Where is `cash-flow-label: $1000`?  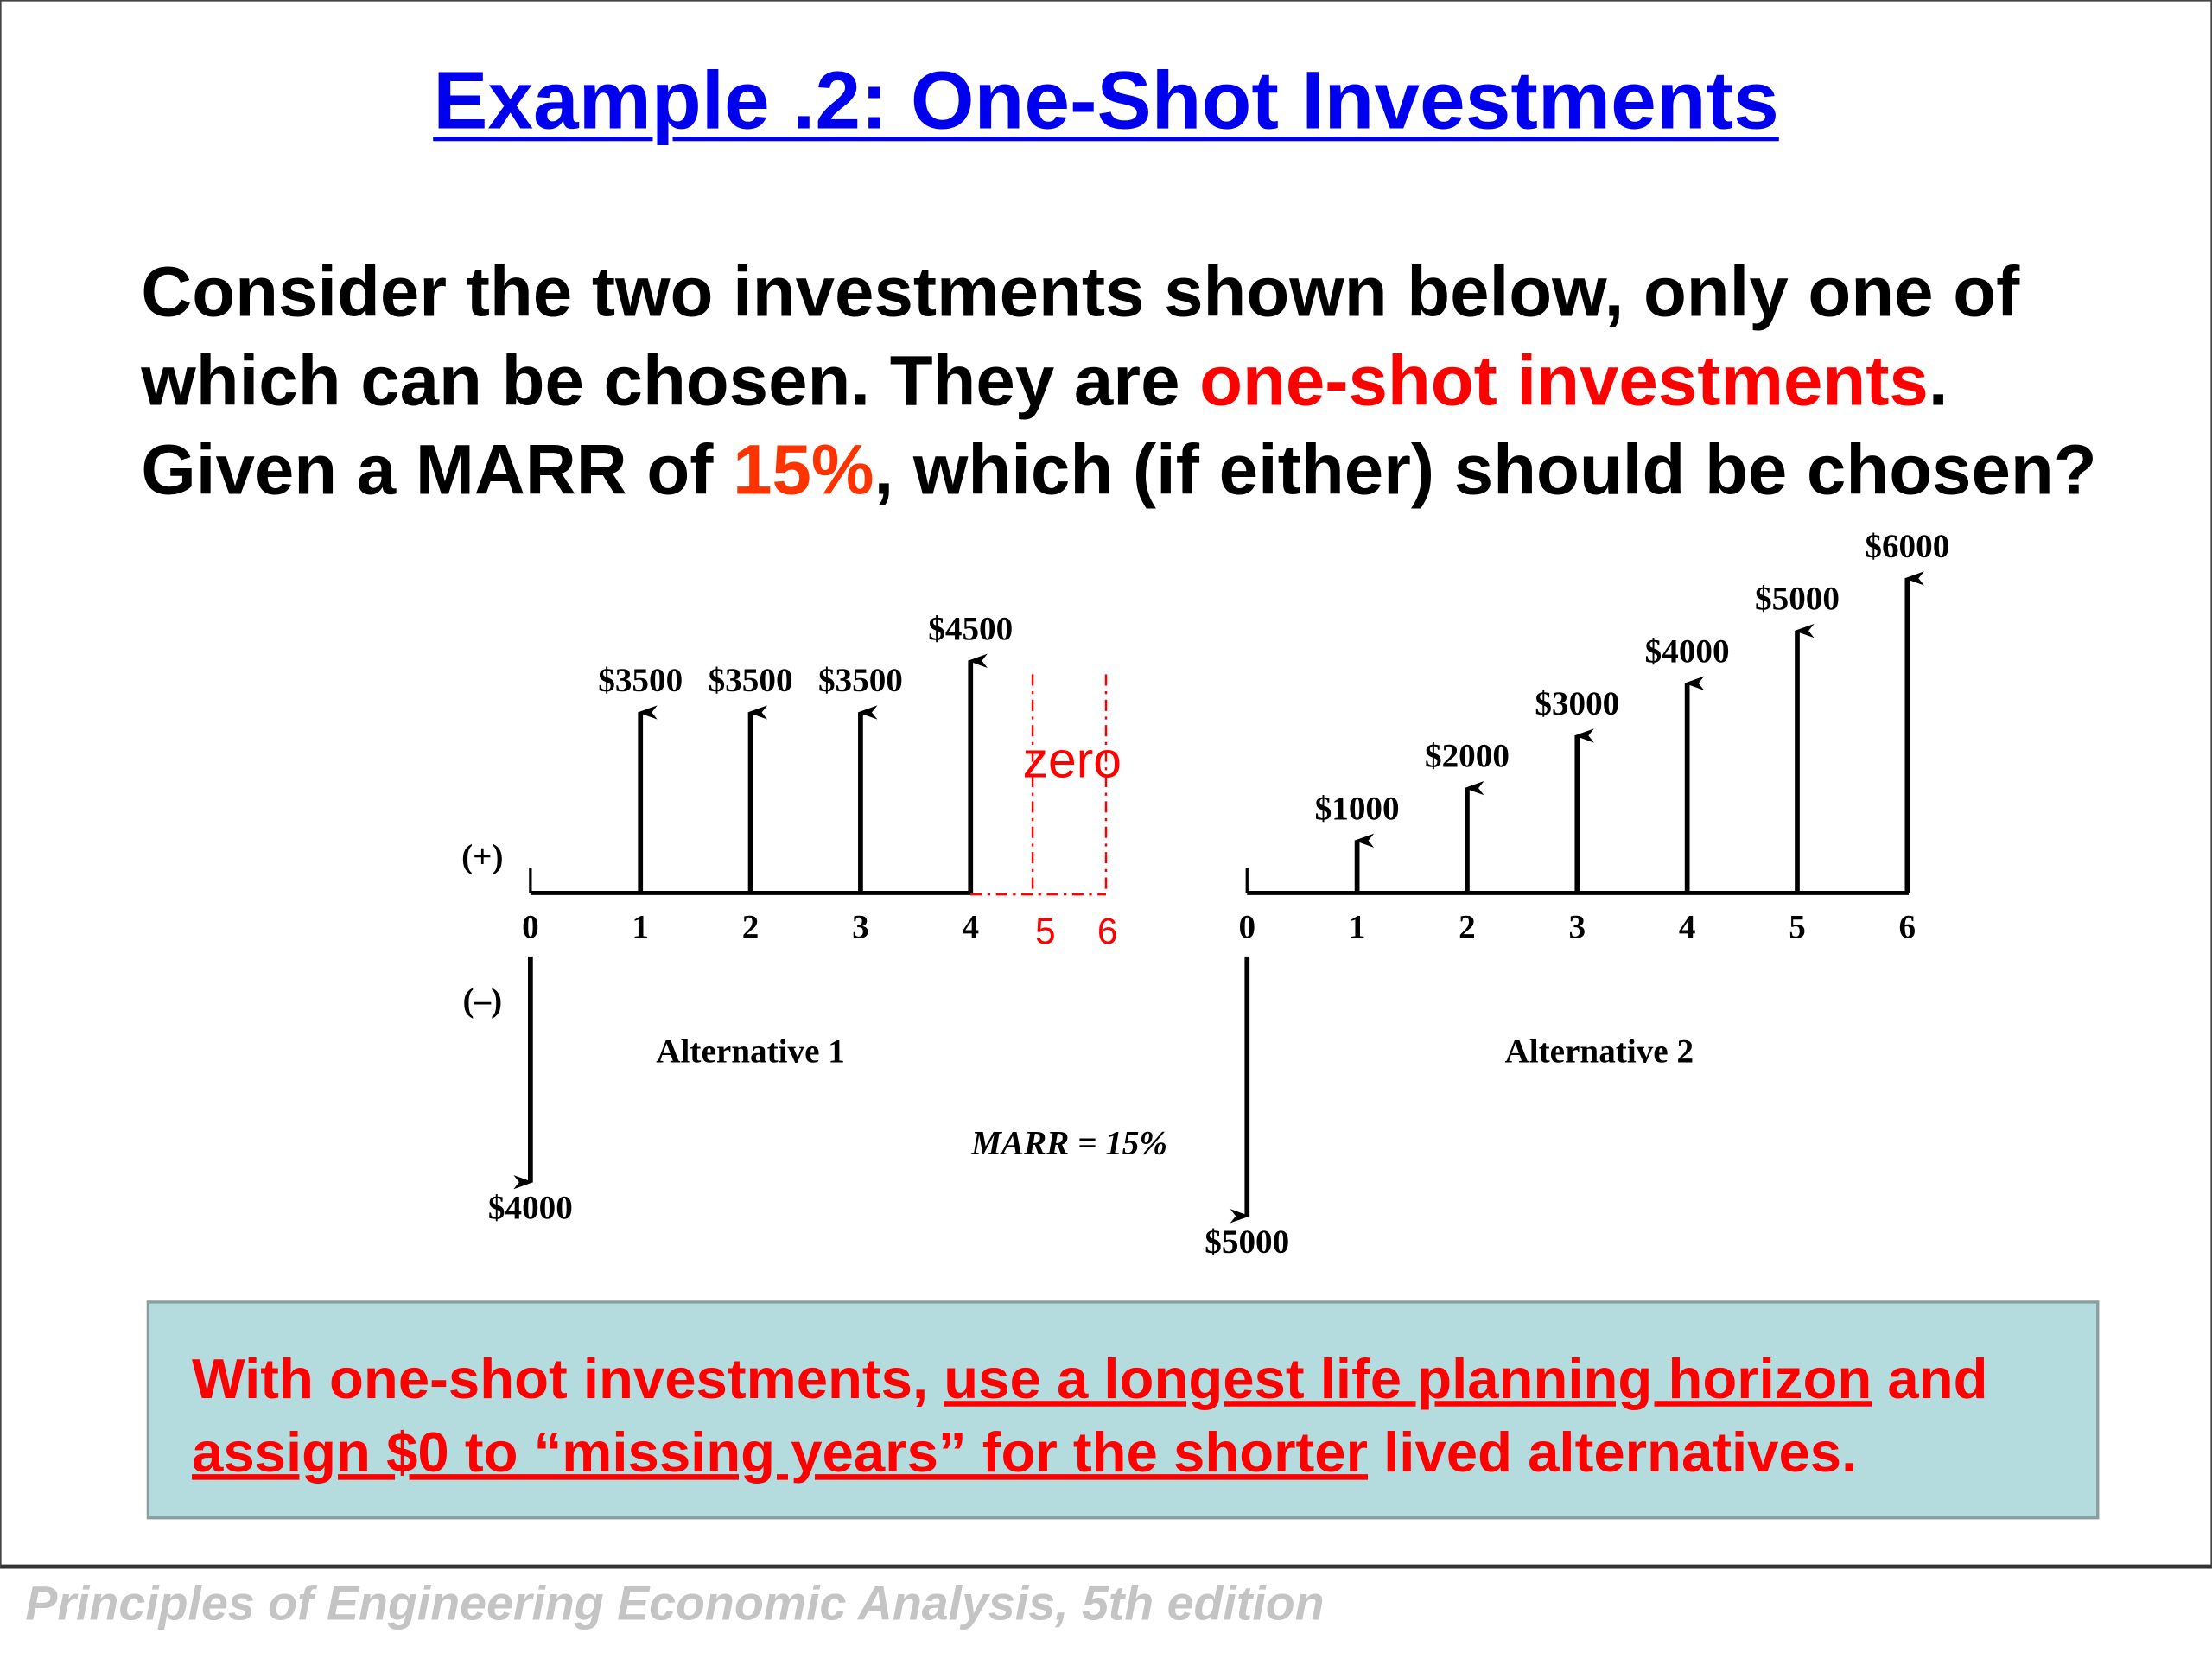
cash-flow-label: $1000 is located at coordinates (1357, 808).